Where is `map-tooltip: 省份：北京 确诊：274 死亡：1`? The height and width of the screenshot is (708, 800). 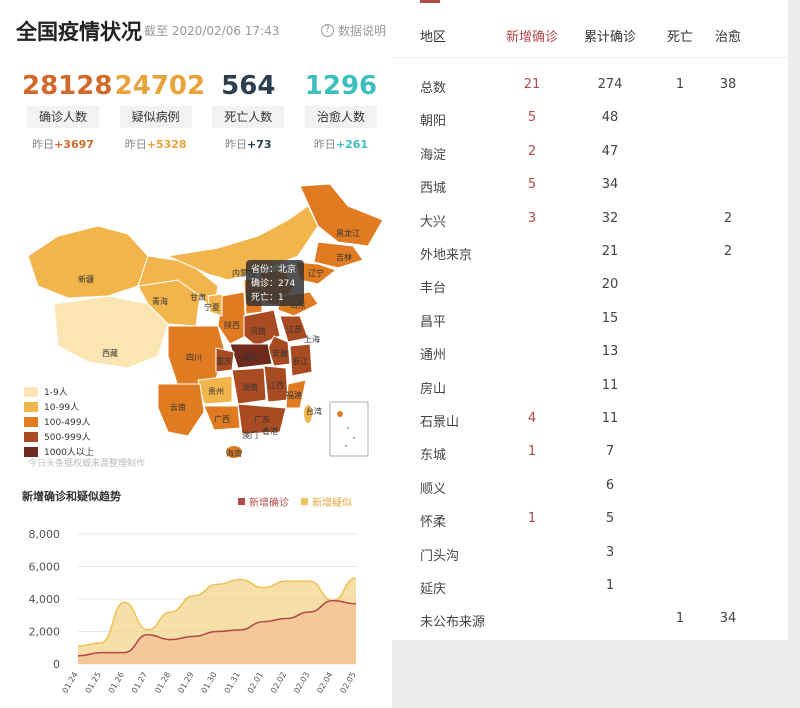
map-tooltip: 省份：北京 确诊：274 死亡：1 is located at coordinates (275, 283).